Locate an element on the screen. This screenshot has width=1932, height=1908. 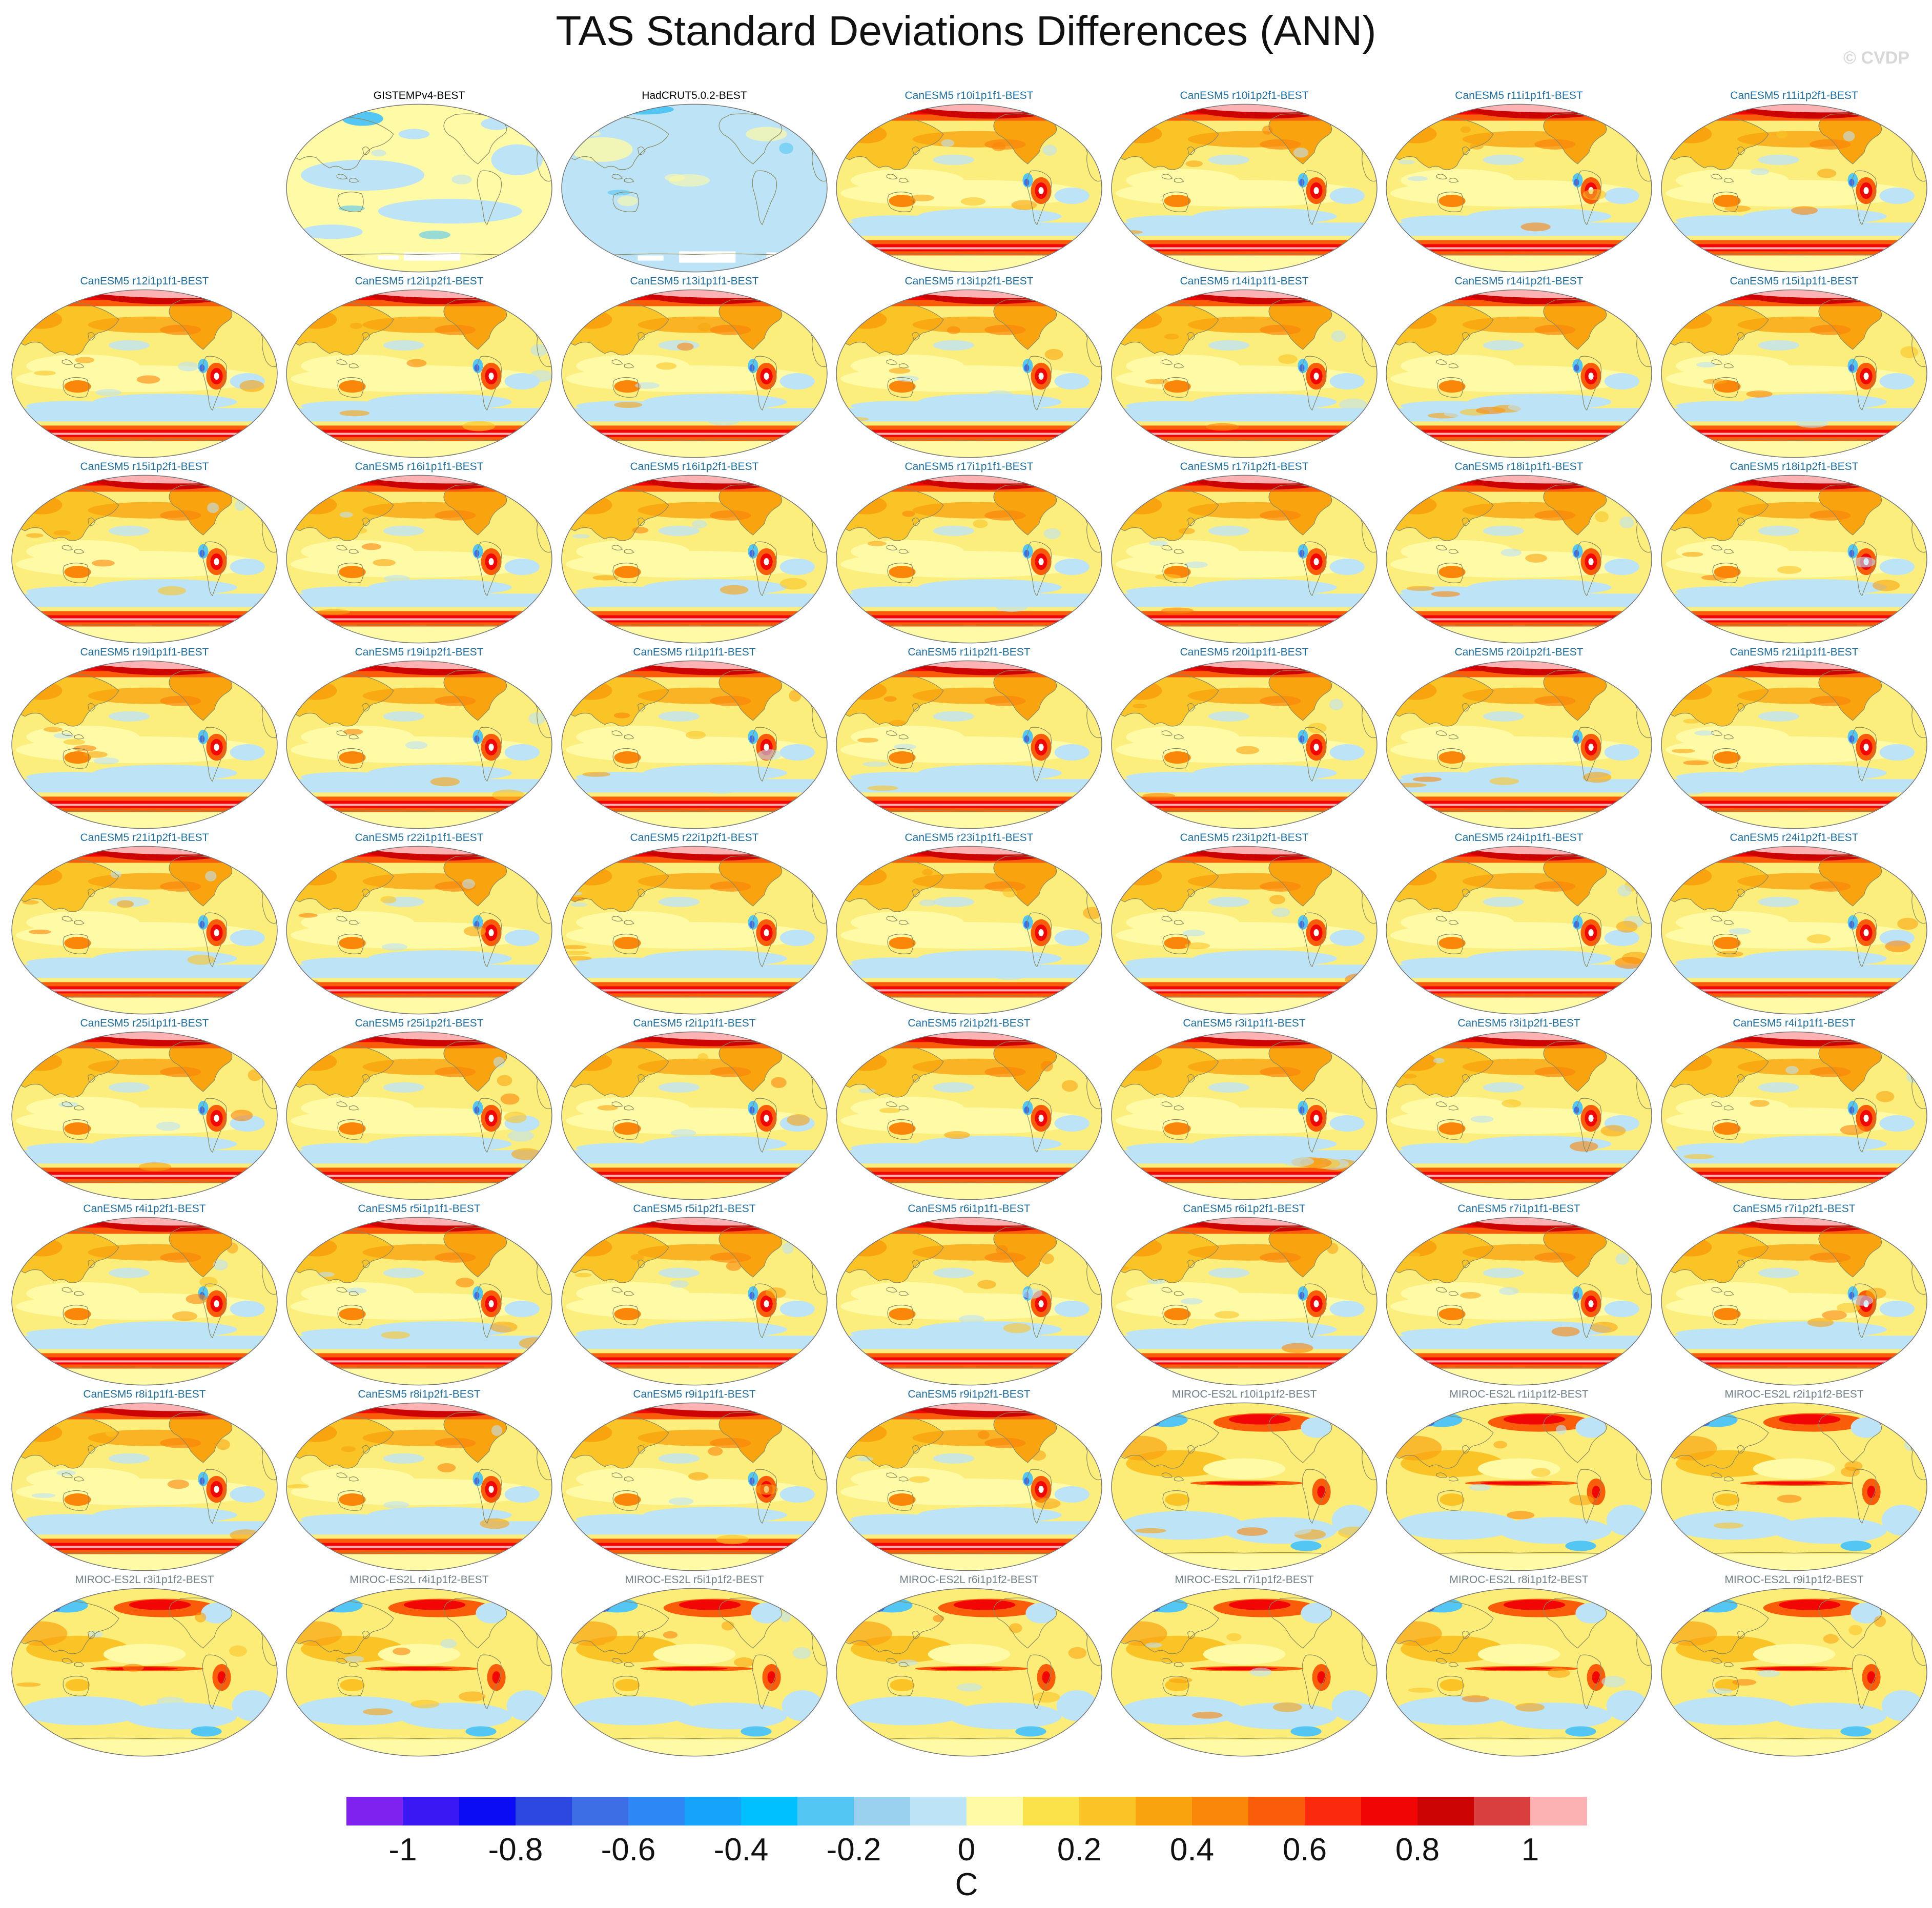
panel-title: CanESM5 r16i1p2f1-BEST is located at coordinates (694, 467).